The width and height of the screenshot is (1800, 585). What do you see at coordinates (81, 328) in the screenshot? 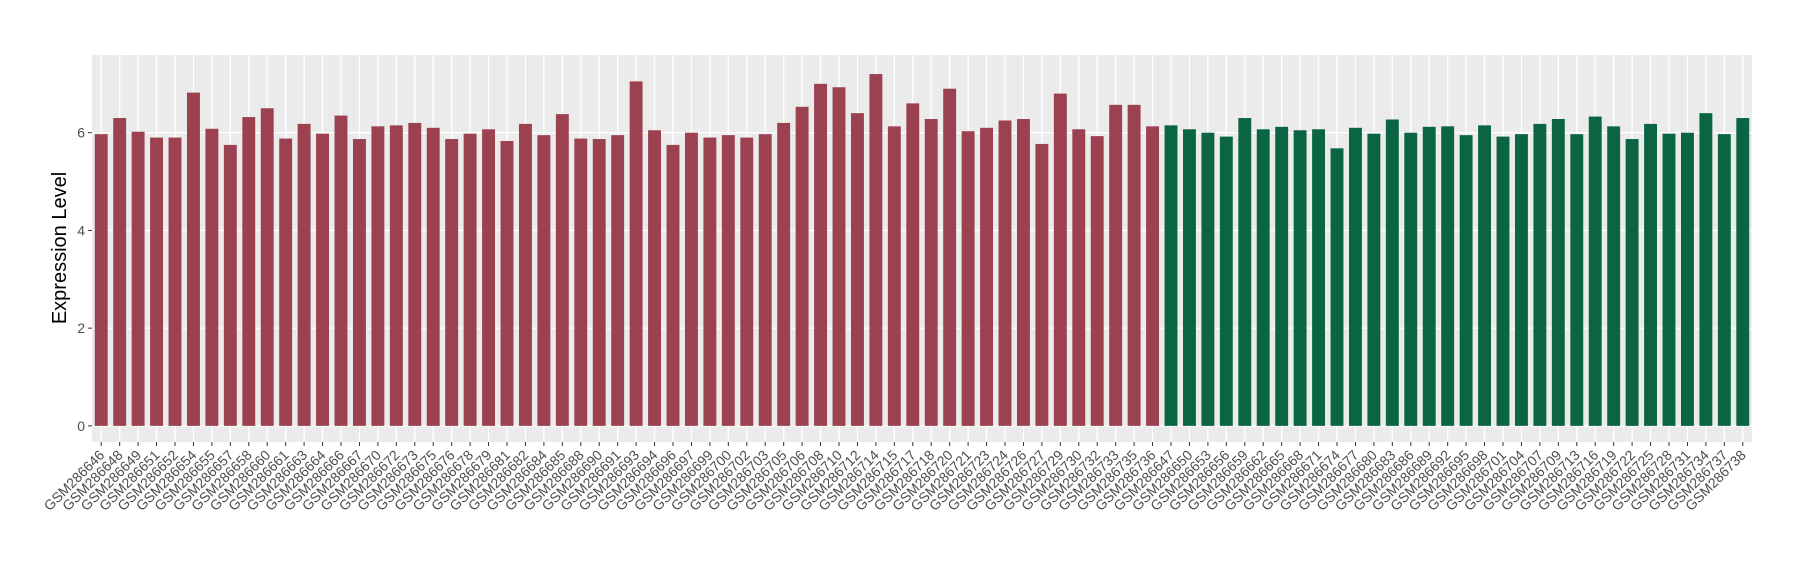
I see `y-tick-label: 2` at bounding box center [81, 328].